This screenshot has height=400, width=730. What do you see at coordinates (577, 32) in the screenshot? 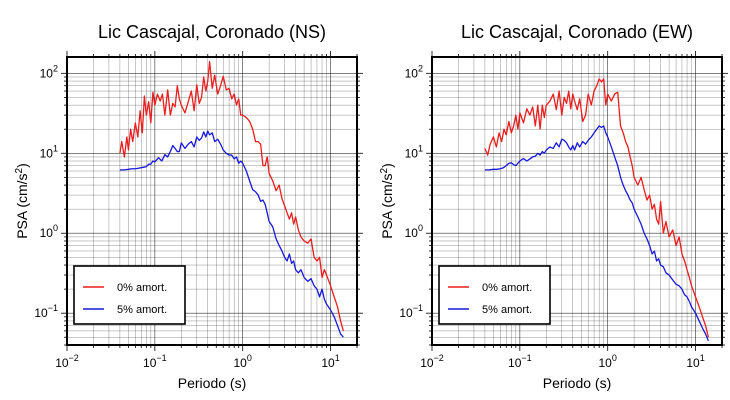
I see `chart-title: Lic Cascajal, Coronado (EW)` at bounding box center [577, 32].